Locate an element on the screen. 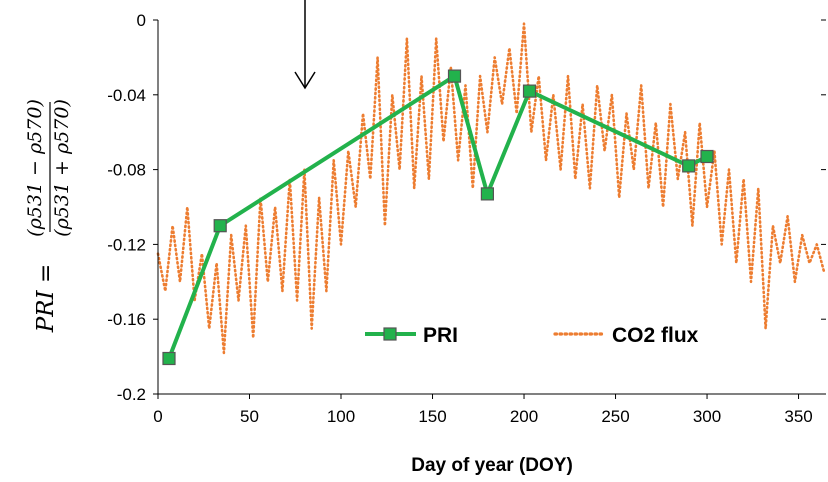 This screenshot has width=828, height=482. y-axis-label: PRI = (ρ531 − ρ570) (ρ531 + ρ570) is located at coordinates (48, 216).